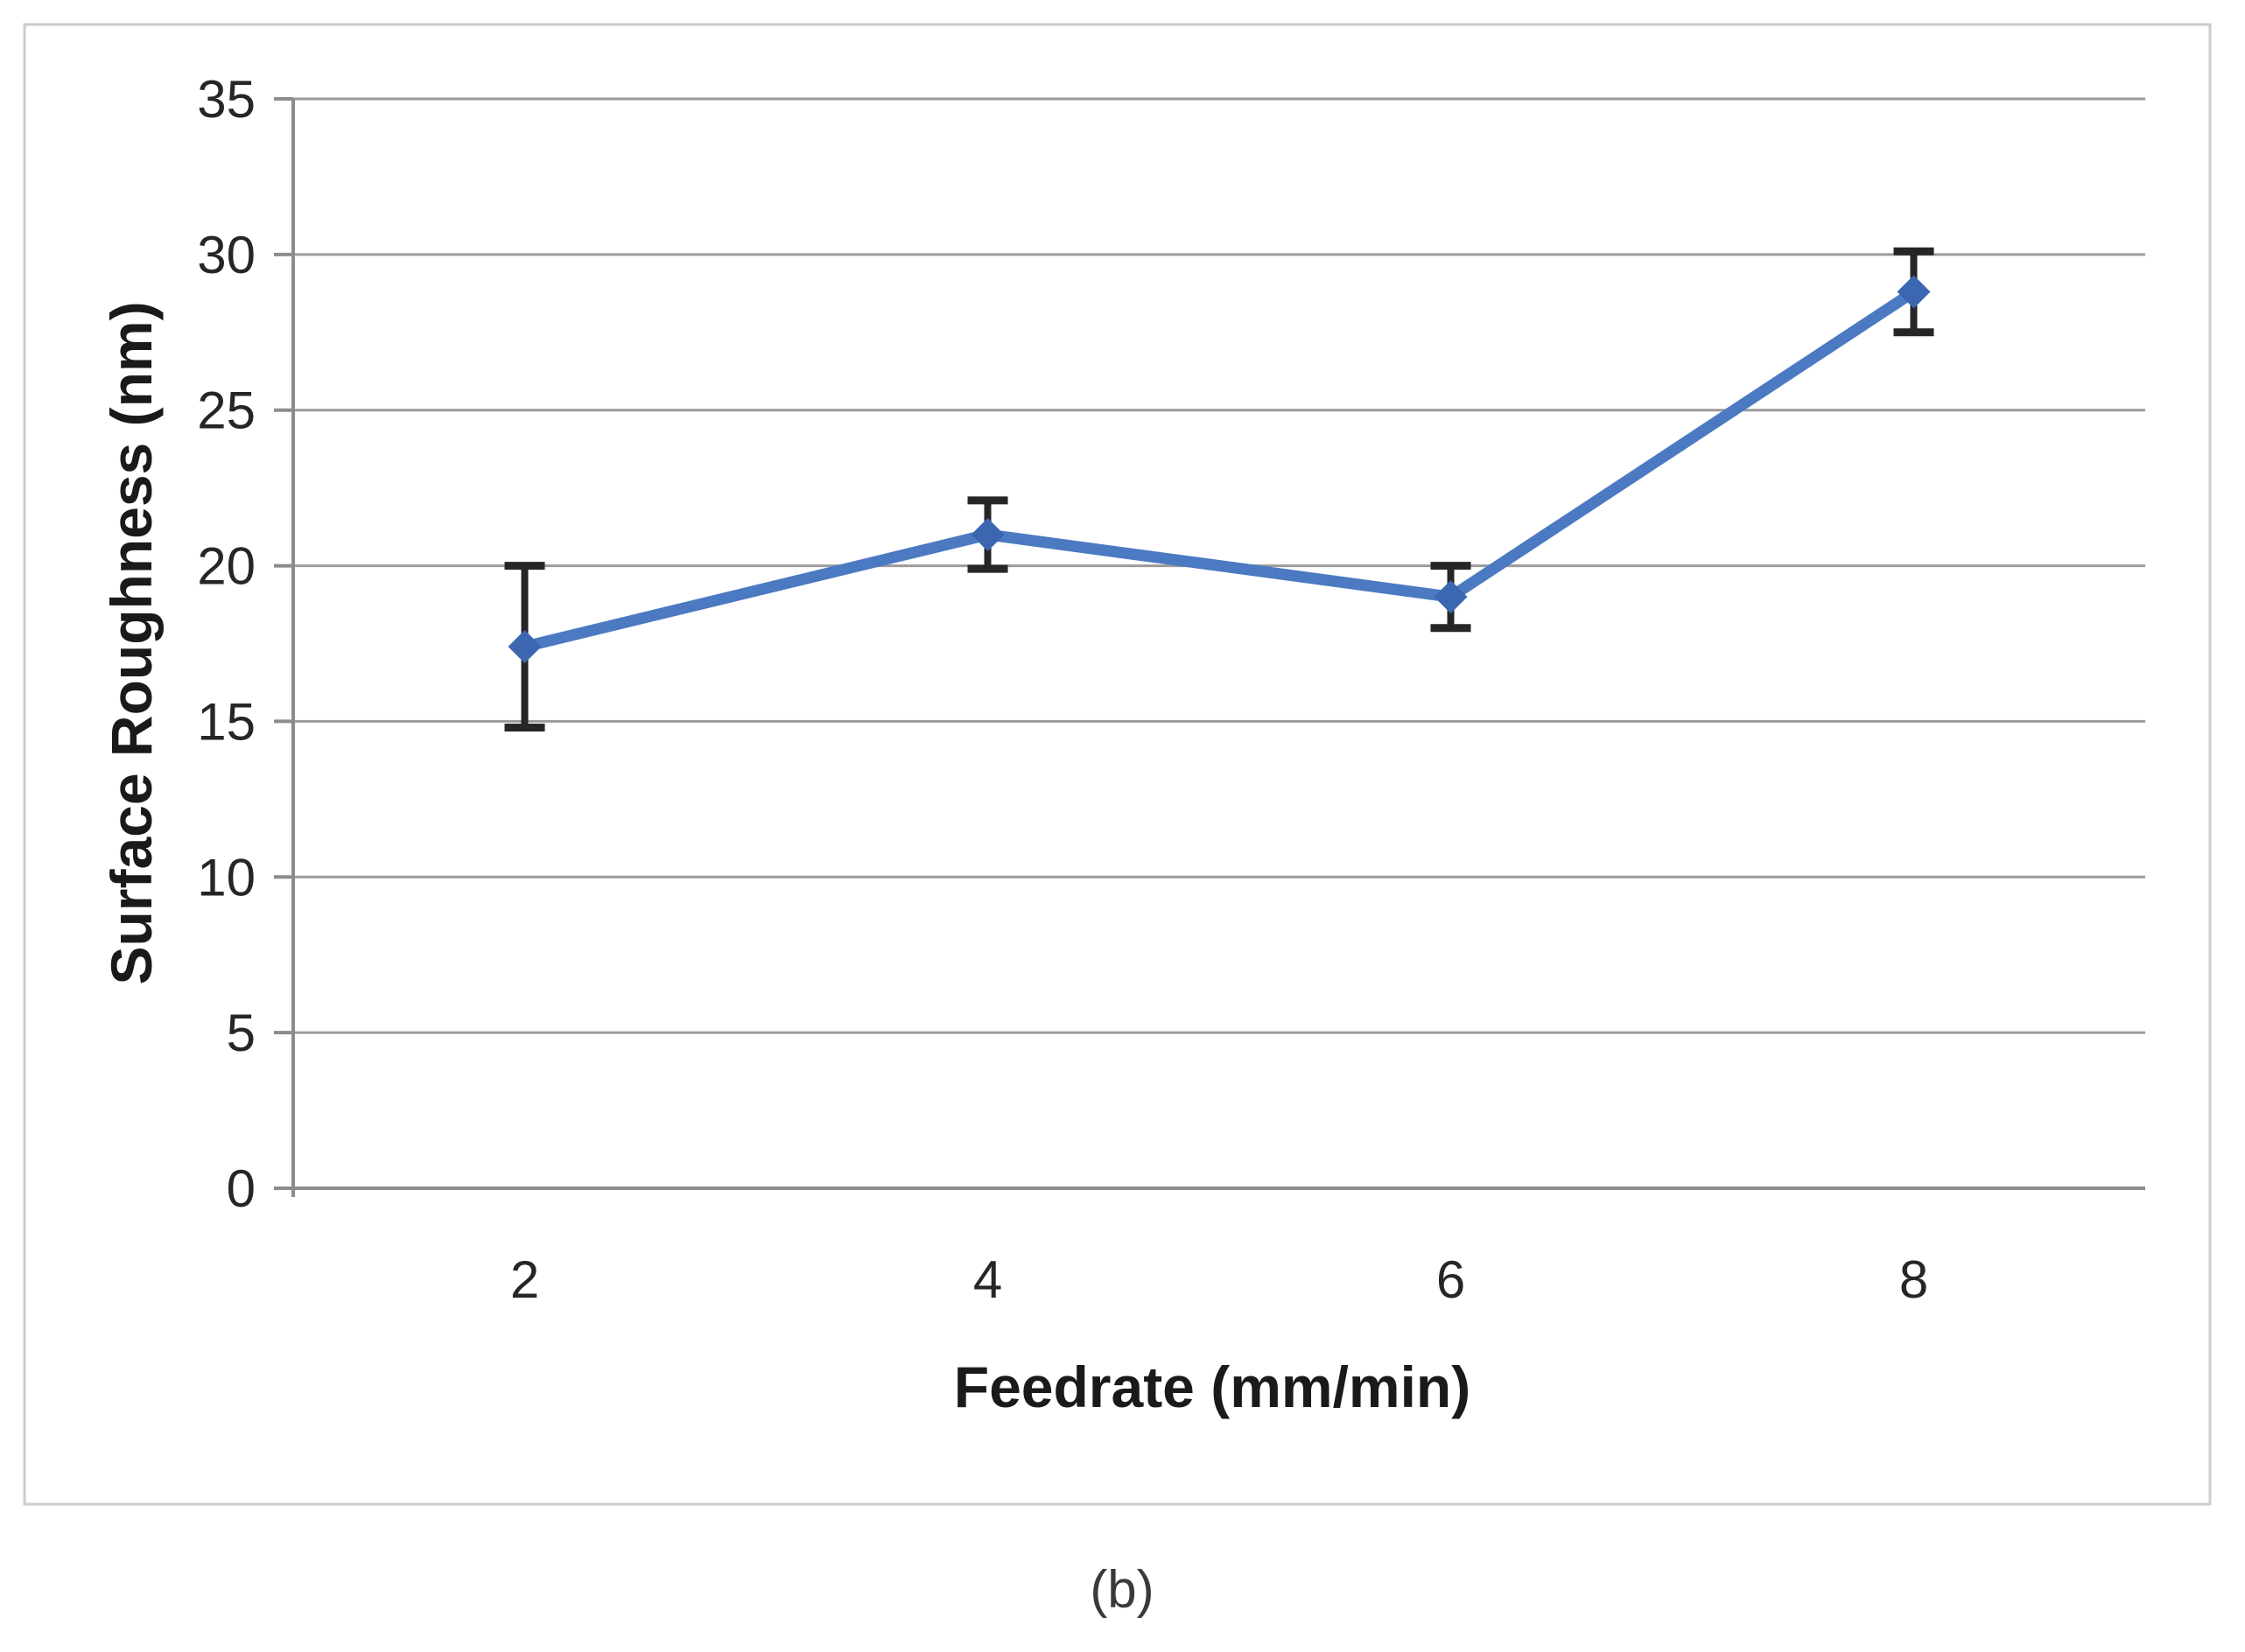 This screenshot has width=2245, height=1652. I want to click on figure-caption: (b), so click(1122, 1589).